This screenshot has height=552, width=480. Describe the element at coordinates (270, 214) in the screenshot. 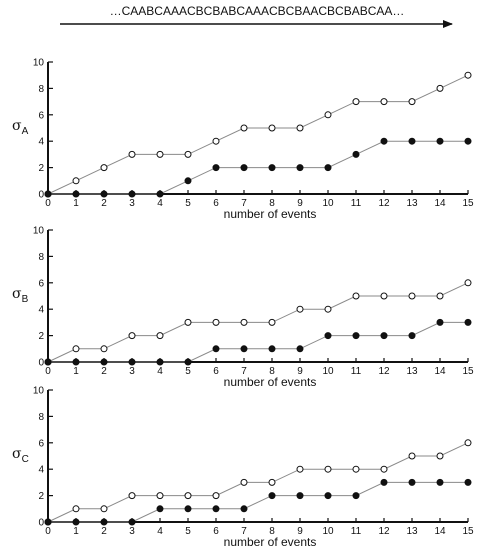

I see `x-axis-label-a: number of events` at that location.